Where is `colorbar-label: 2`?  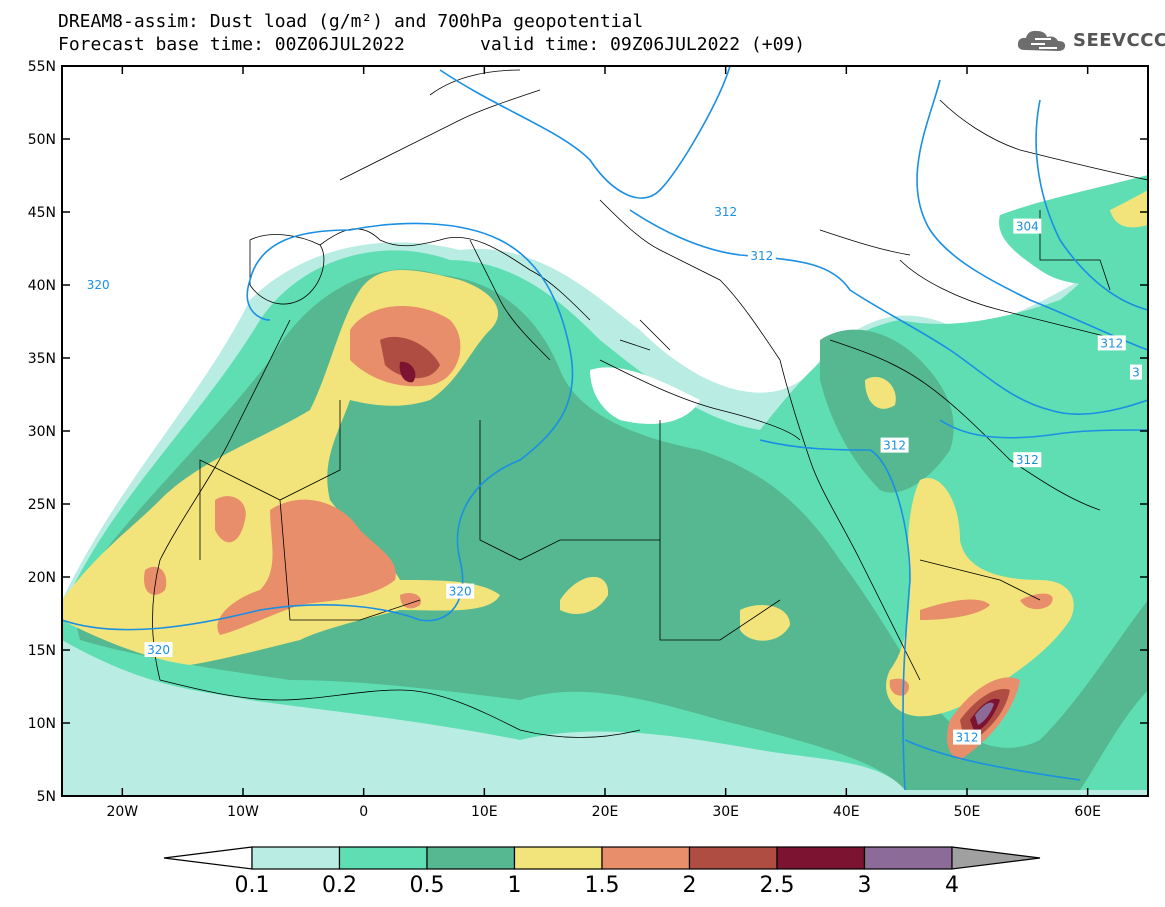
colorbar-label: 2 is located at coordinates (690, 885).